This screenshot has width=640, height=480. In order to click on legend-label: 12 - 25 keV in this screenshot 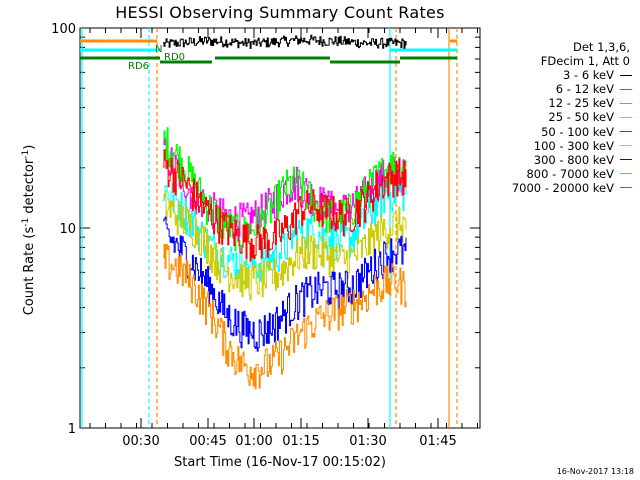, I will do `click(581, 103)`.